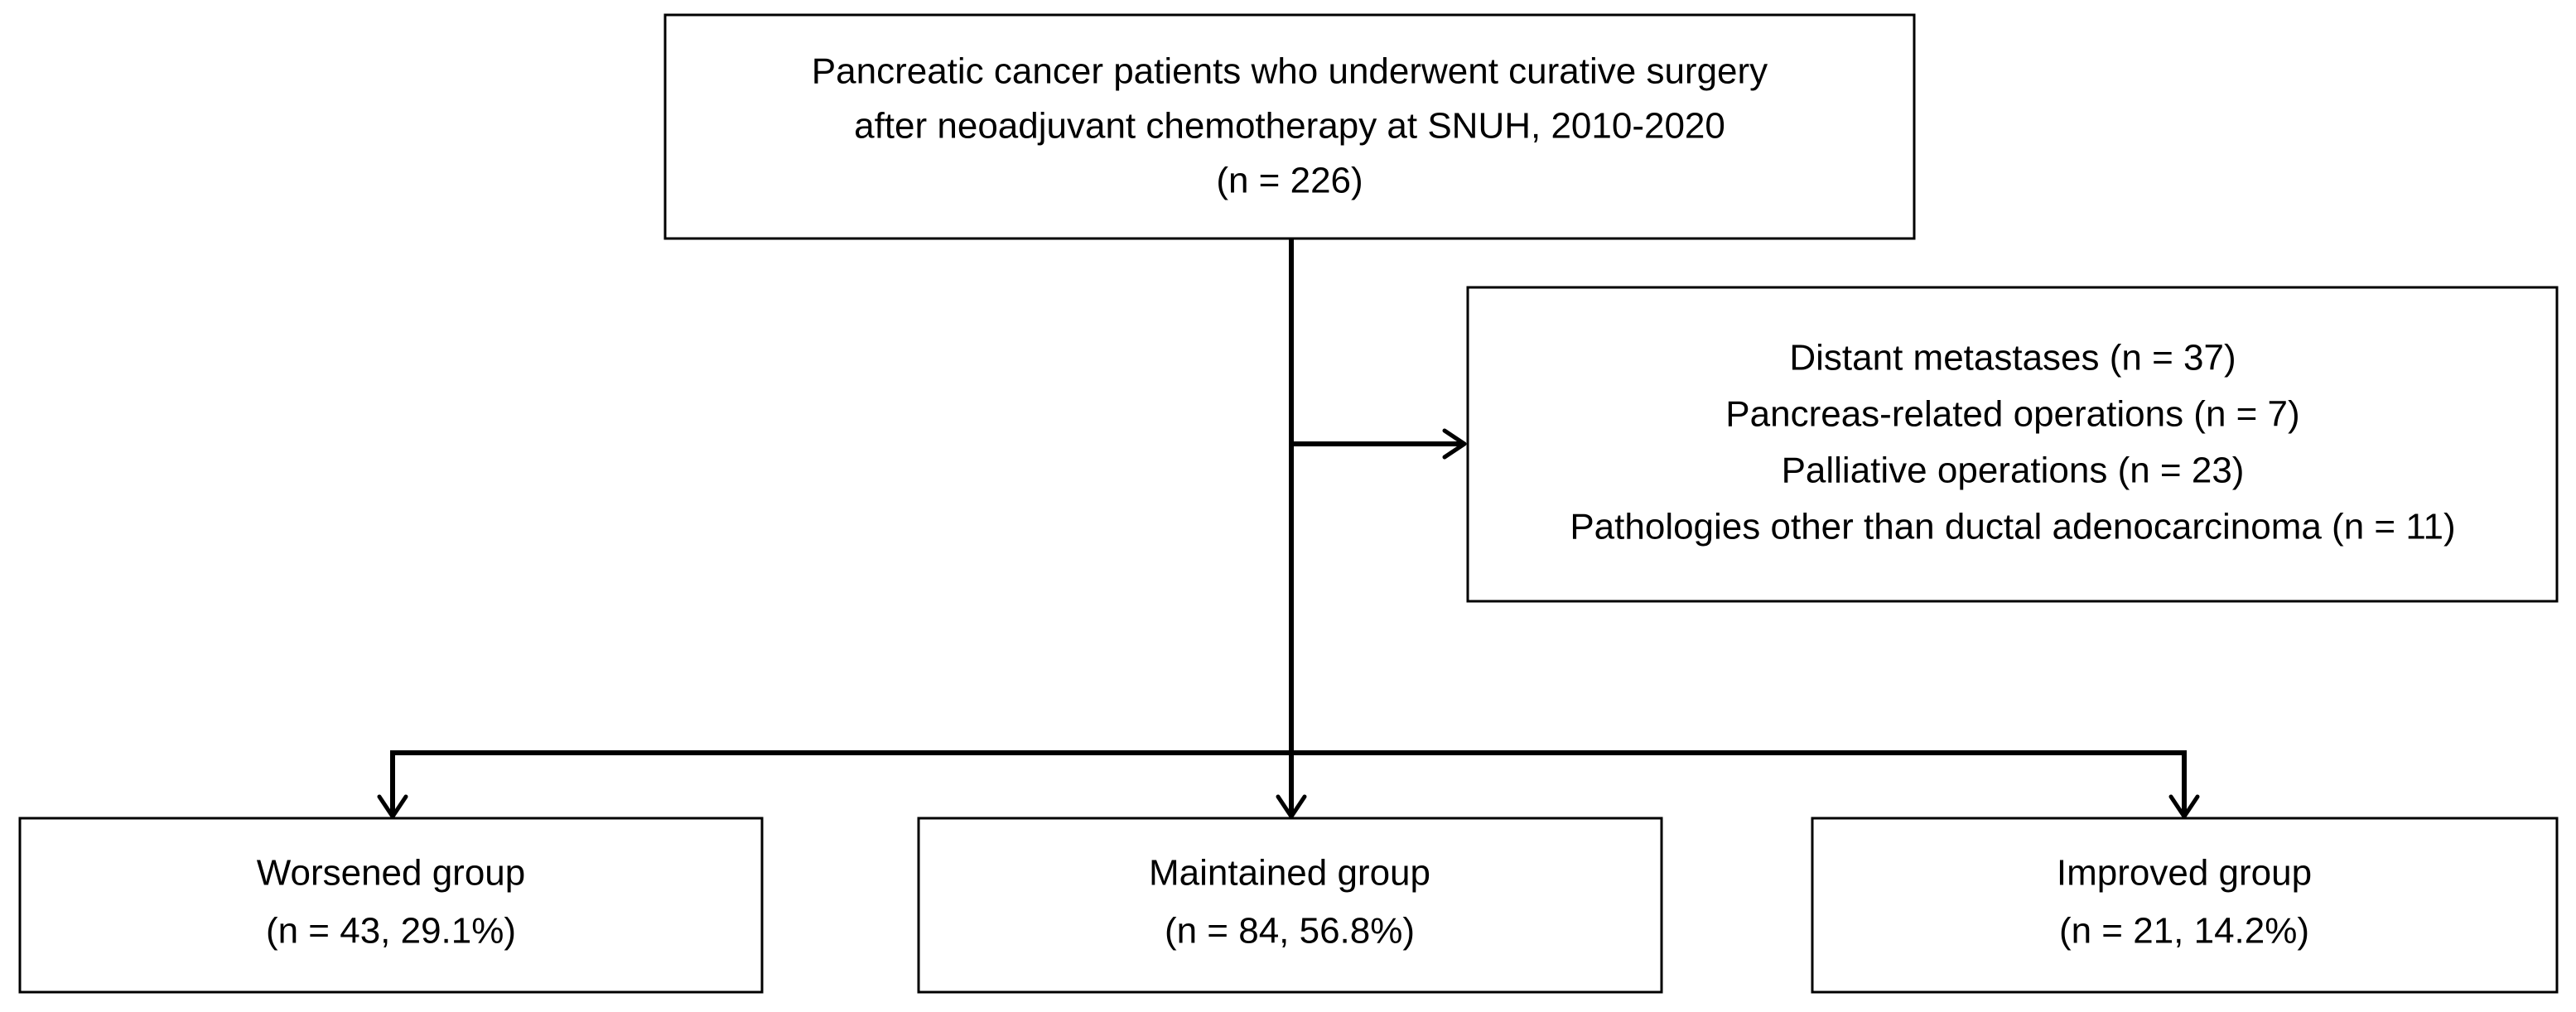 The image size is (2576, 1012). What do you see at coordinates (1290, 931) in the screenshot?
I see `group-text: (n = 84, 56.8%)` at bounding box center [1290, 931].